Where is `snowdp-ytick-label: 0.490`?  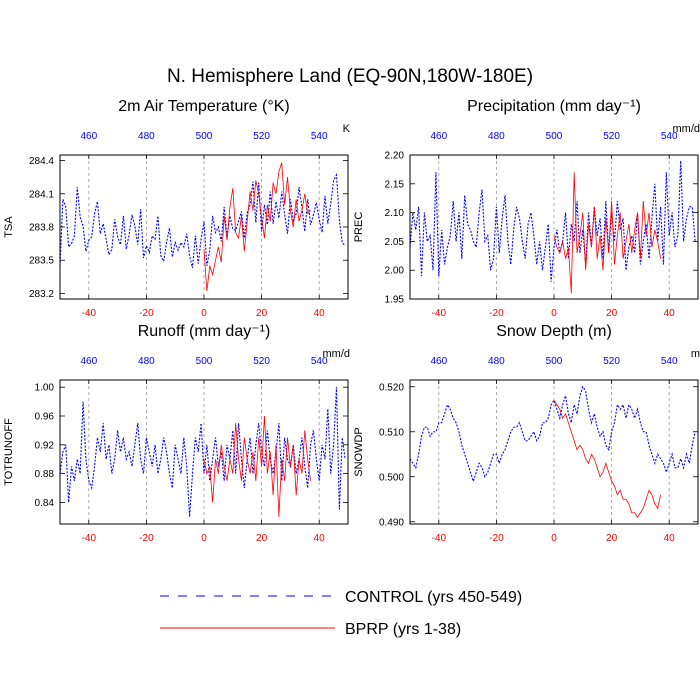
snowdp-ytick-label: 0.490 is located at coordinates (391, 522).